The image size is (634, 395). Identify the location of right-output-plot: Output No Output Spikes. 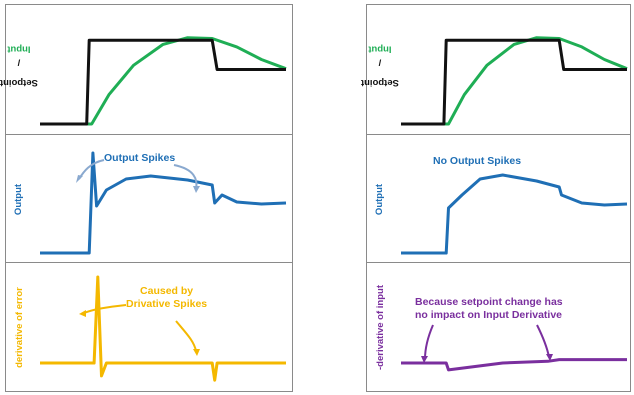
(498, 198).